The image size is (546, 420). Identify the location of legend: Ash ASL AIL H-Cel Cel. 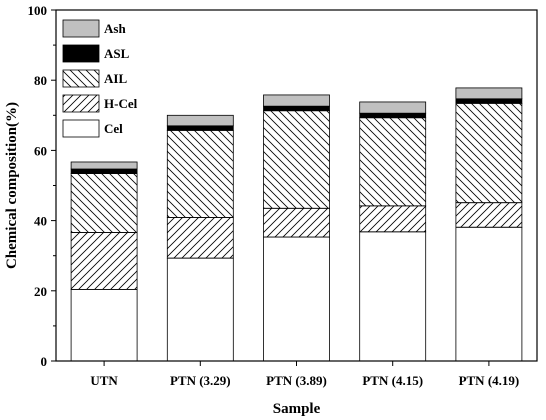
(100, 78).